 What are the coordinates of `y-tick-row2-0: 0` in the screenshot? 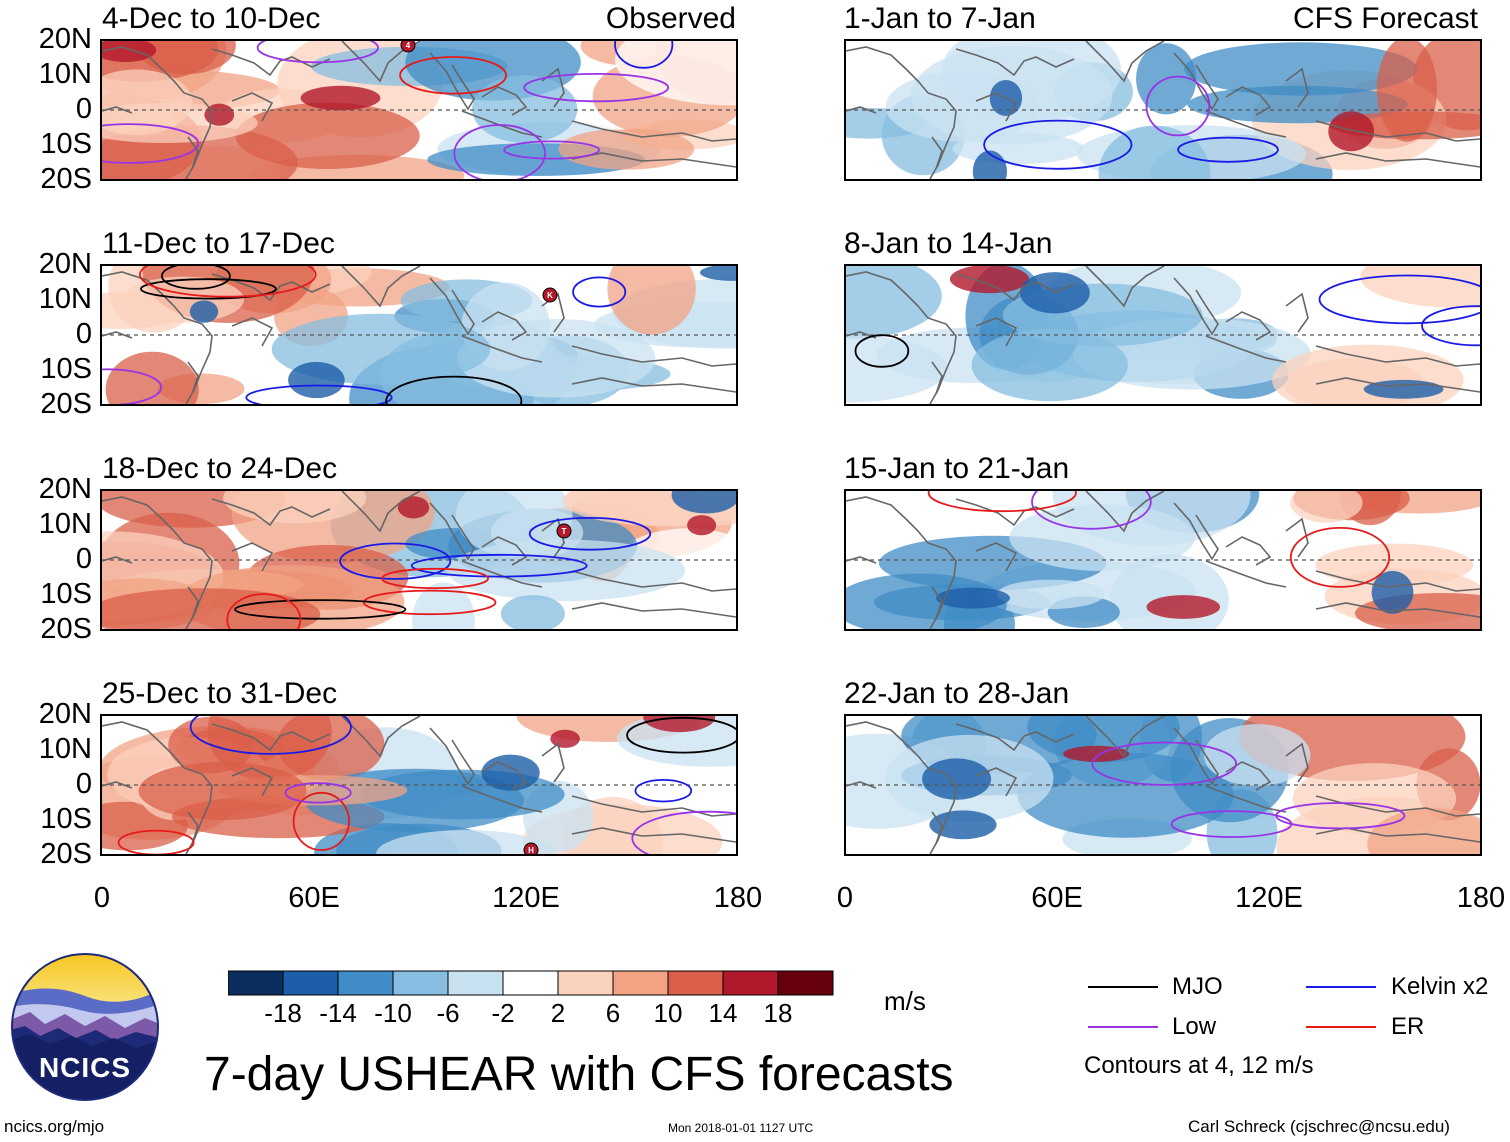 It's located at (83, 334).